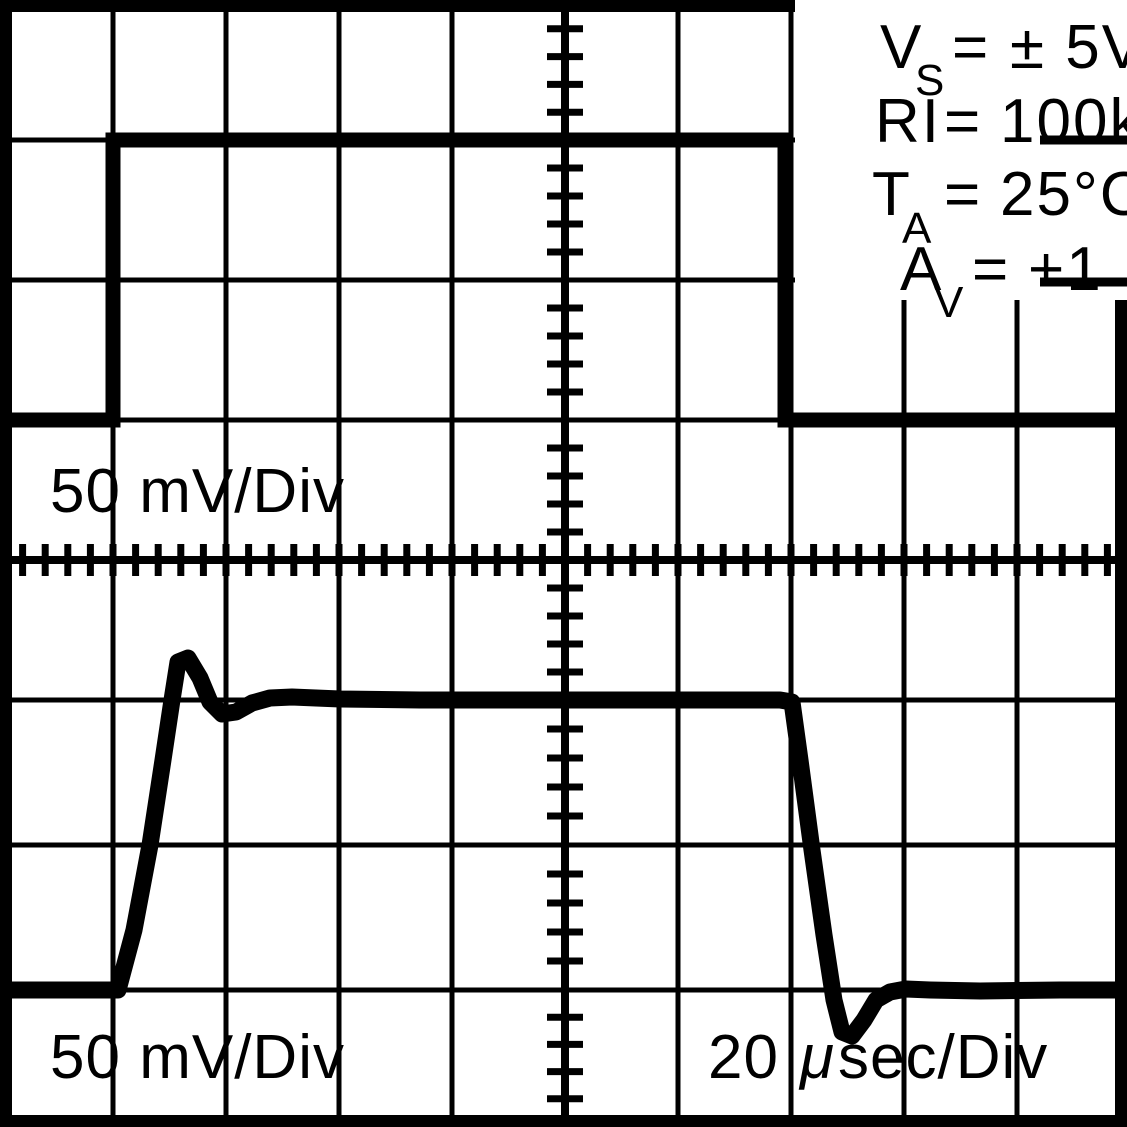  What do you see at coordinates (816, 1057) in the screenshot?
I see `timebase-mu-symbol: μ` at bounding box center [816, 1057].